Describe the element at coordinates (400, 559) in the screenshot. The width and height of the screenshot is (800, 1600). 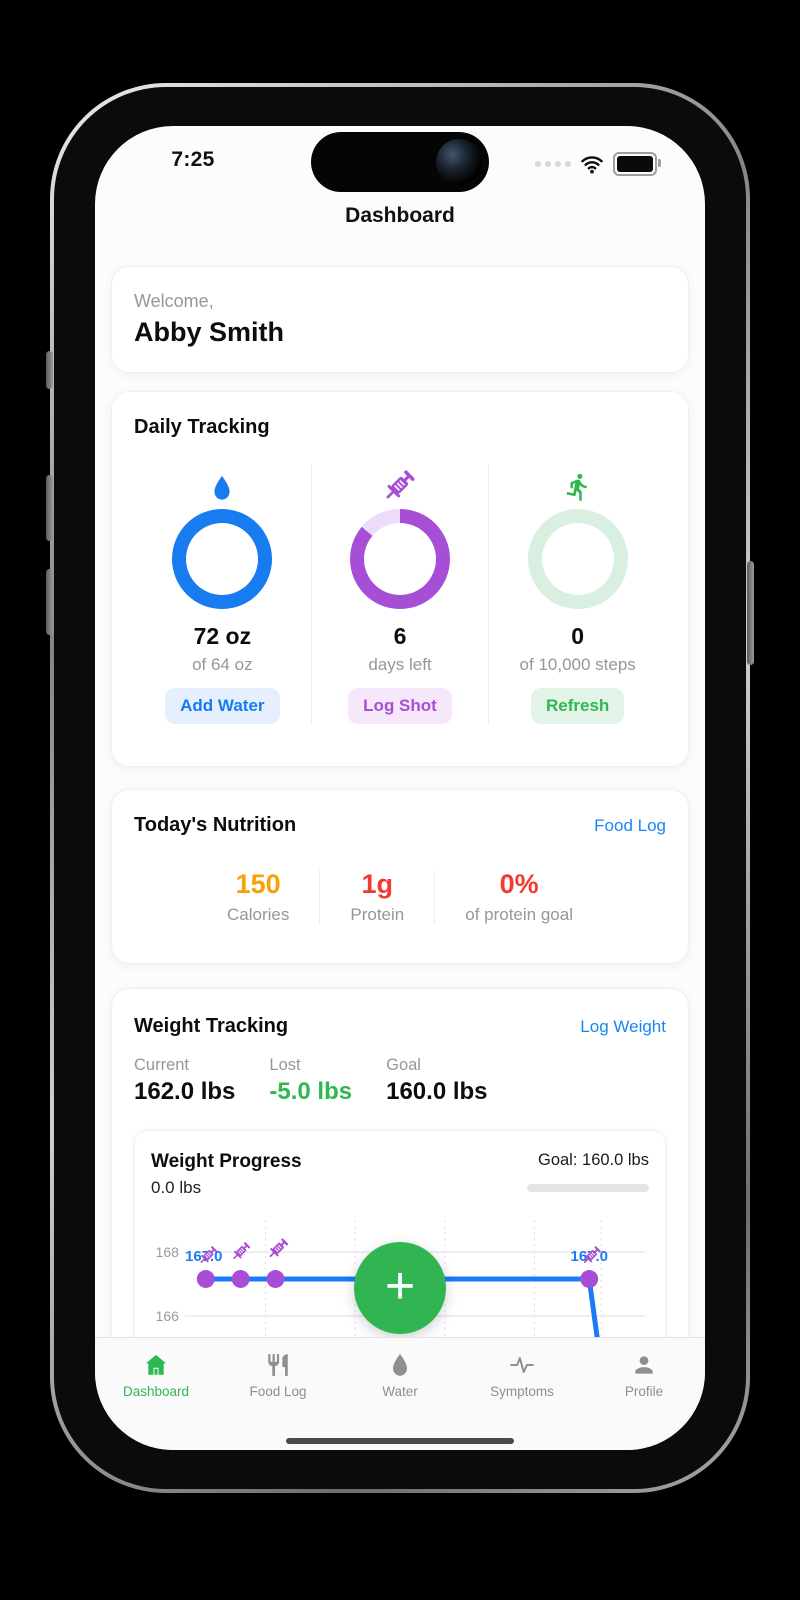
I see `shot-progress-ring` at that location.